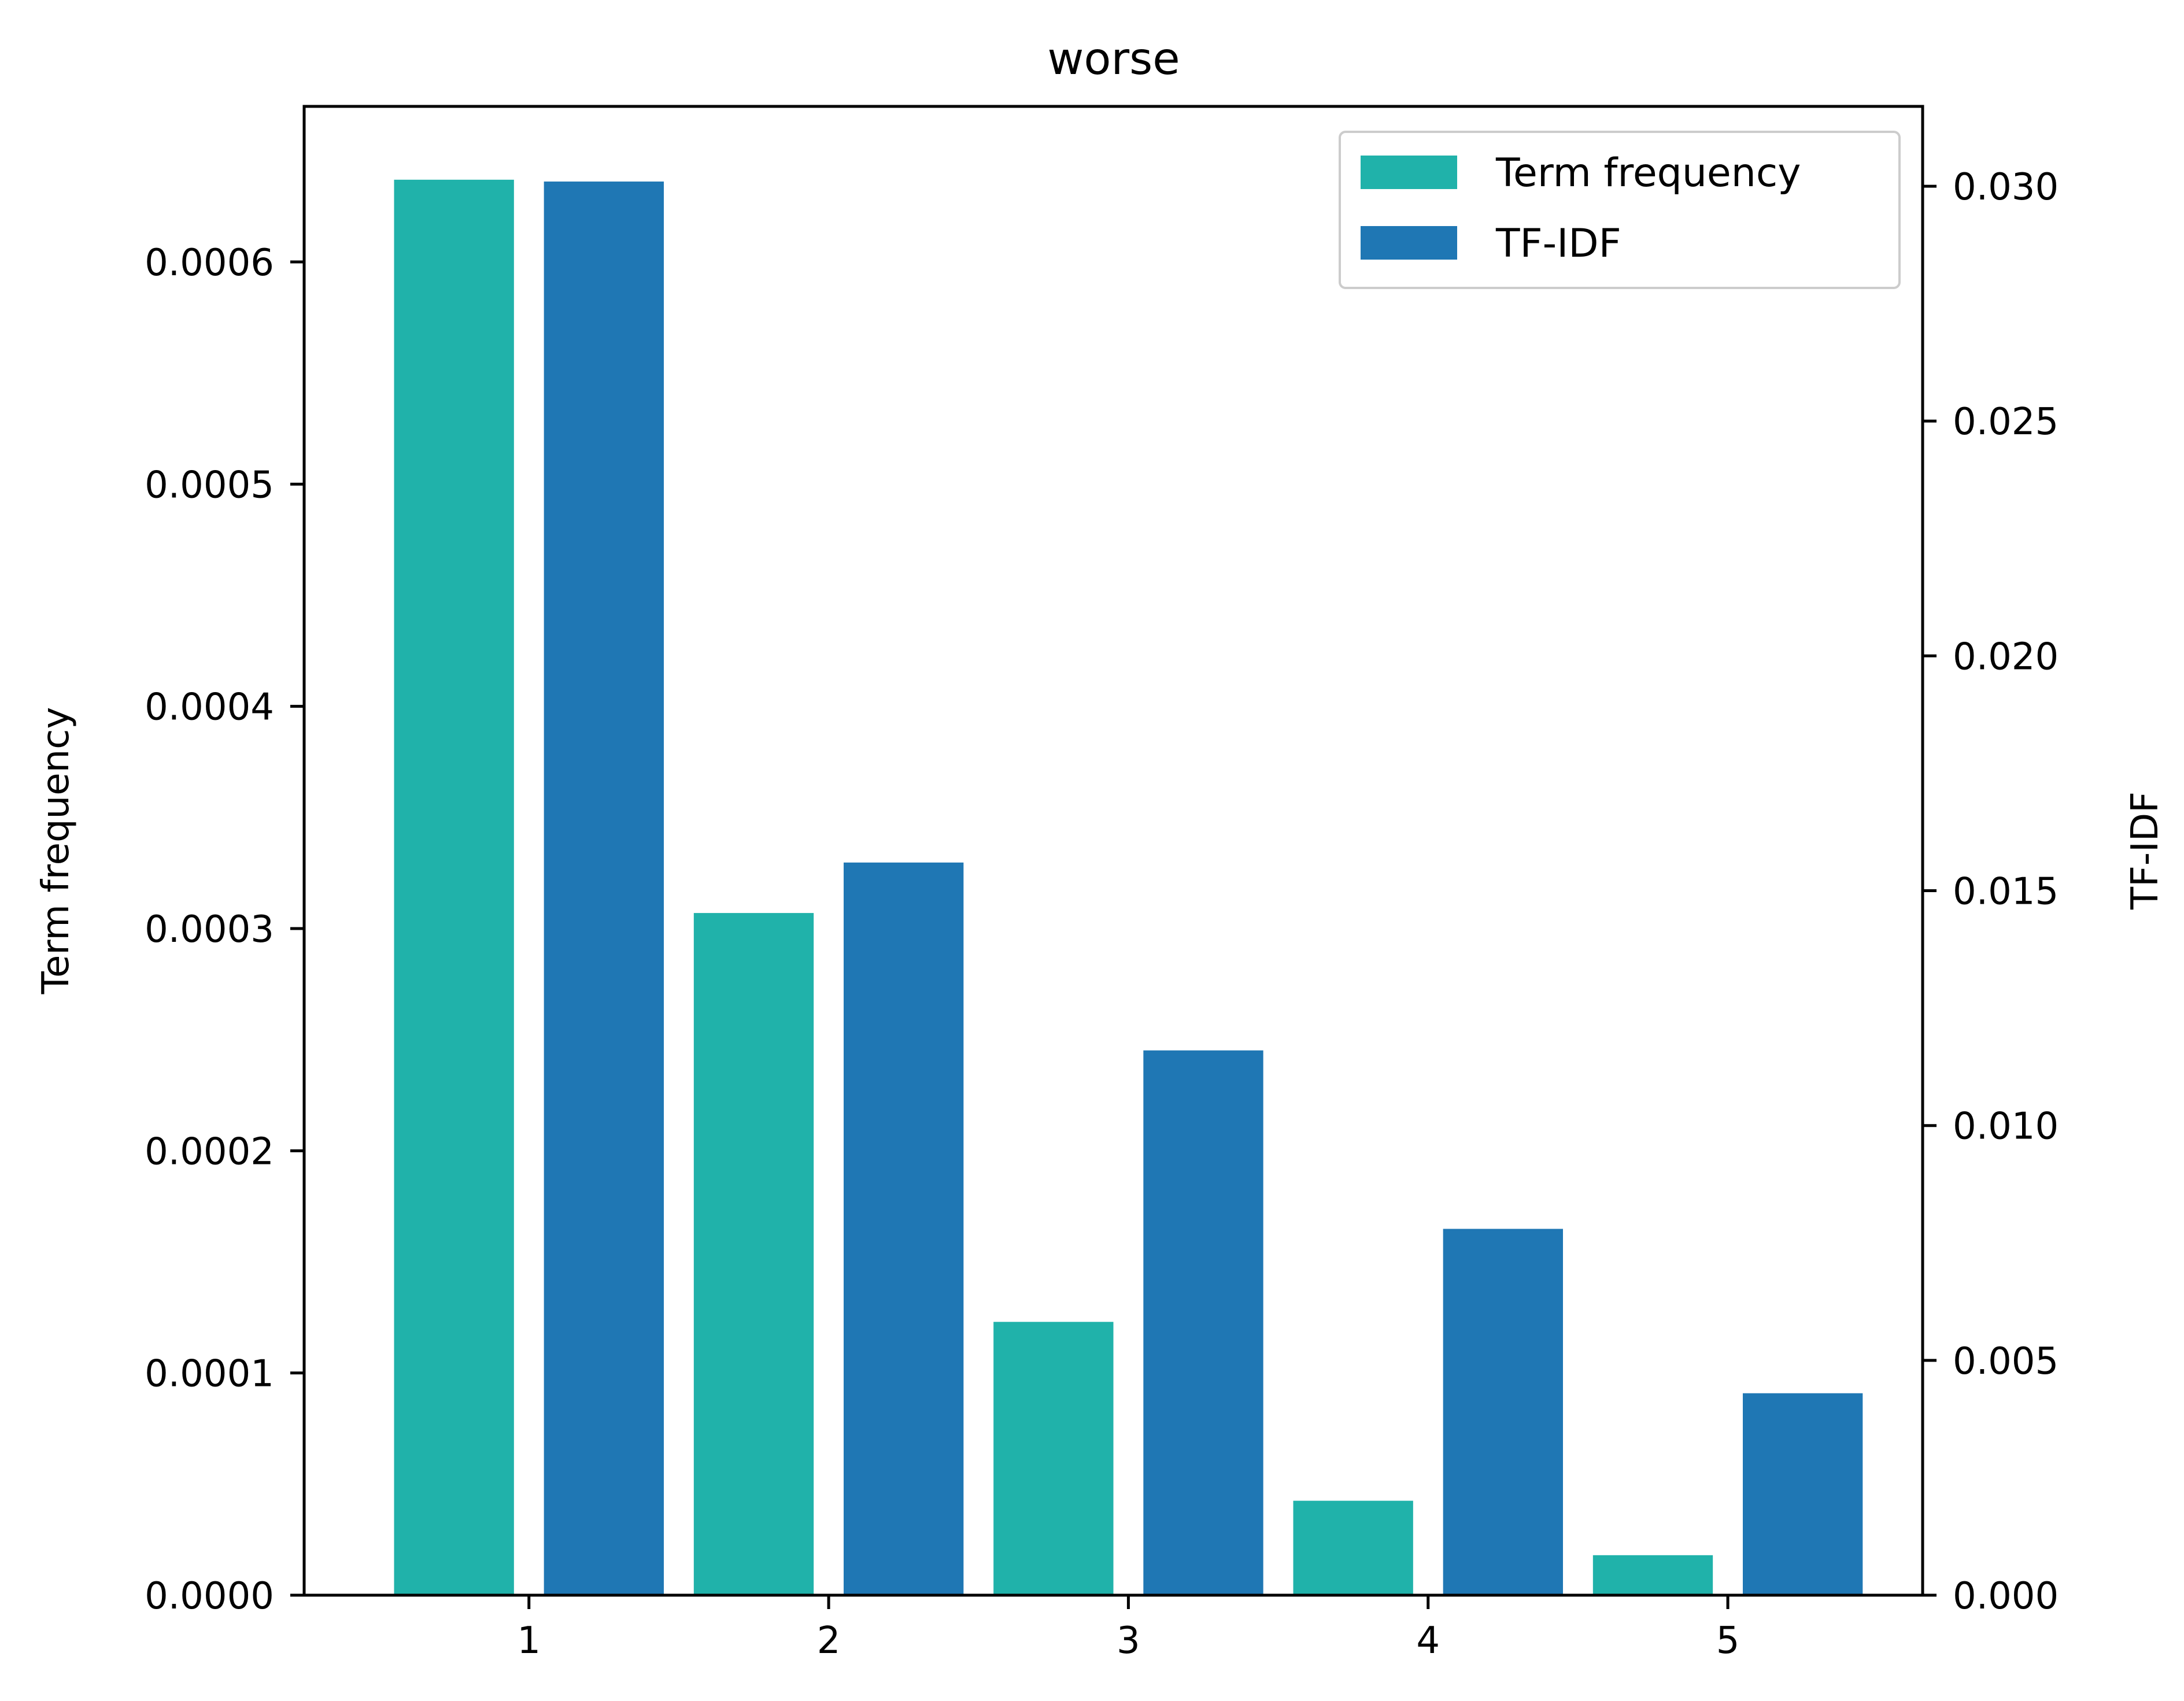  I want to click on legend-frame, so click(1620, 210).